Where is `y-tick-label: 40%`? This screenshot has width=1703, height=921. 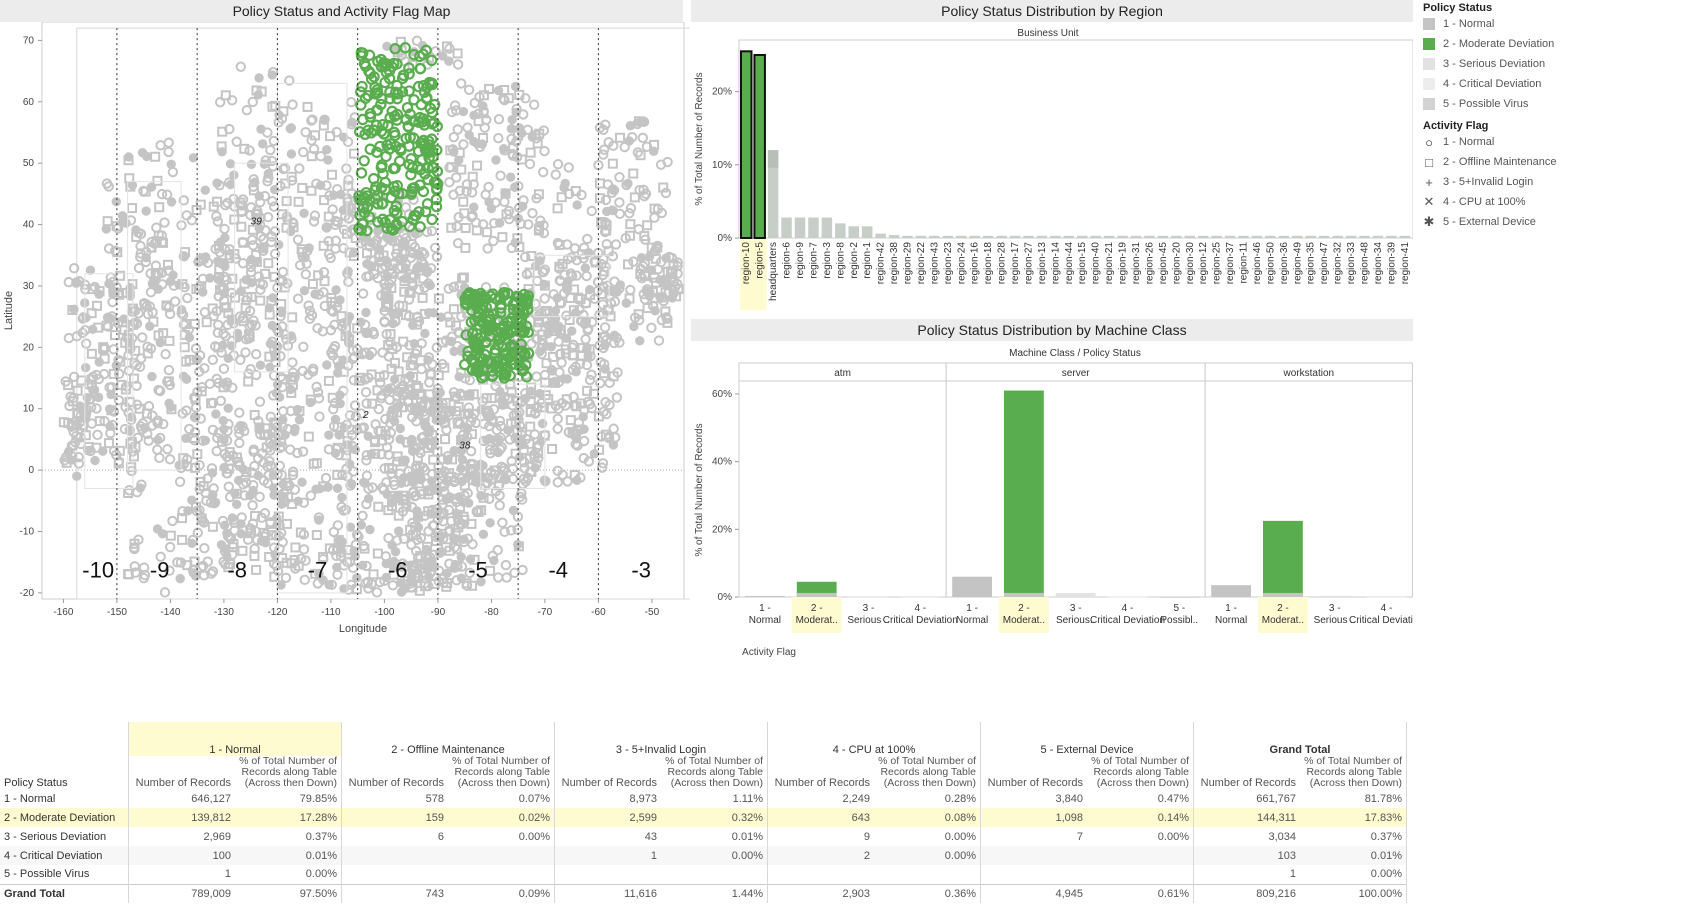 y-tick-label: 40% is located at coordinates (722, 462).